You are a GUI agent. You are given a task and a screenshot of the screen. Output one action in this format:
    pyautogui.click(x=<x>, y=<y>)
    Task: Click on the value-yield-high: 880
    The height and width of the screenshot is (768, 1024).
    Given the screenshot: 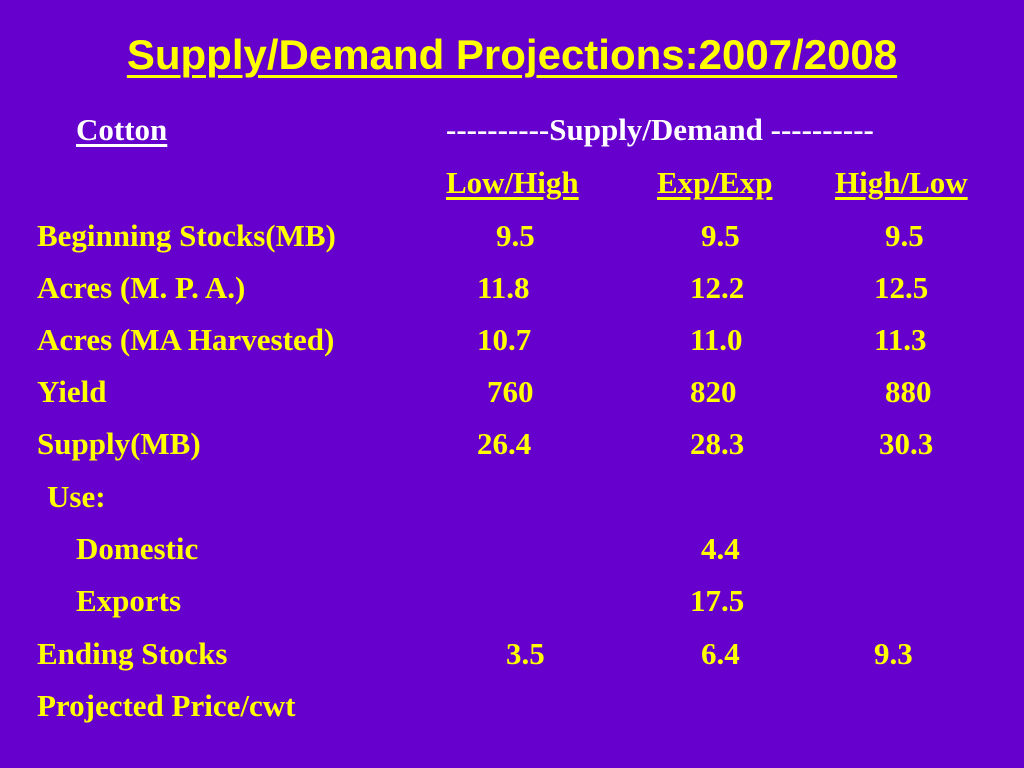 What is the action you would take?
    pyautogui.click(x=908, y=391)
    